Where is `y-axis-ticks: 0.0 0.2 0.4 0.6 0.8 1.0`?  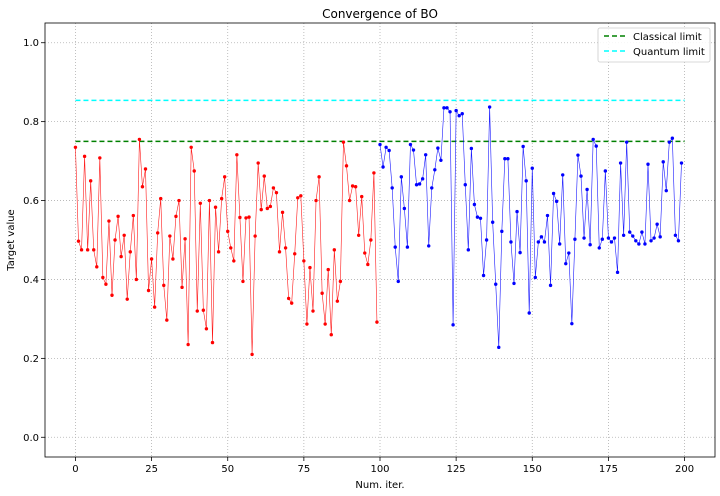
y-axis-ticks: 0.0 0.2 0.4 0.6 0.8 1.0 is located at coordinates (34, 241).